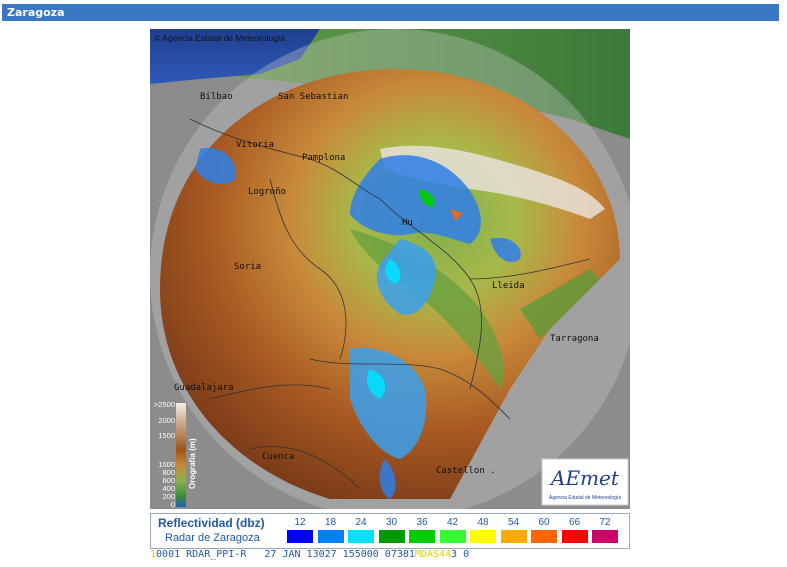  I want to click on reflectivity-level: 12, so click(300, 529).